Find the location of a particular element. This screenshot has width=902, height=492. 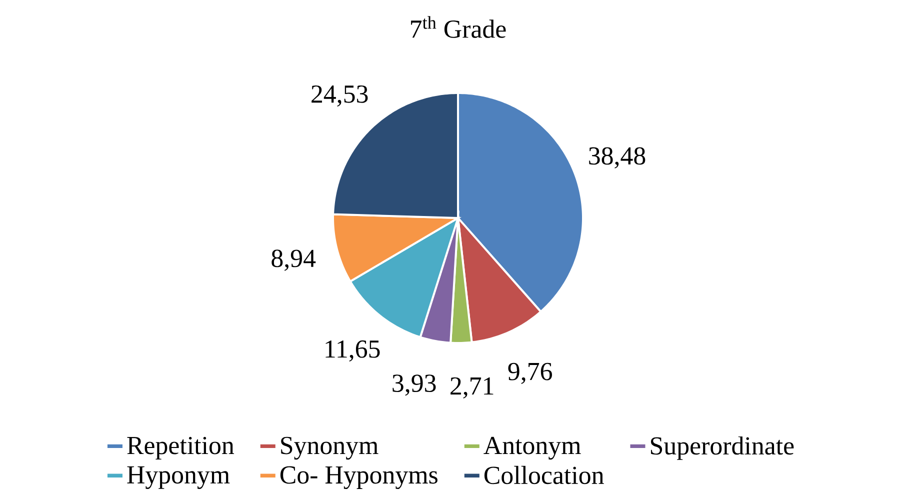

chart-title: 7$^{th}$ Grade is located at coordinates (458, 27).